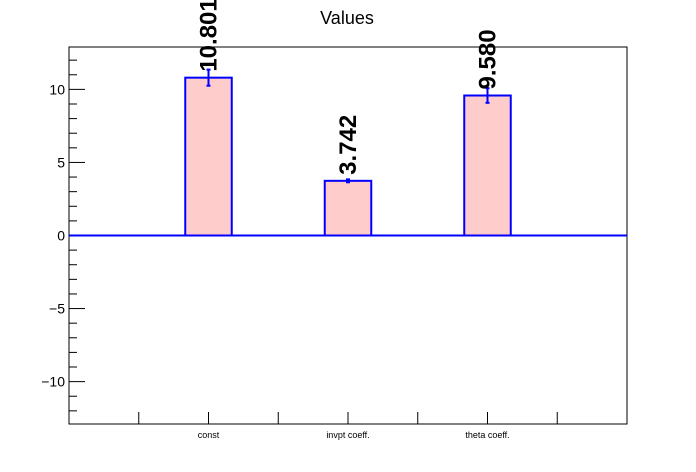  Describe the element at coordinates (61, 162) in the screenshot. I see `y-tick-label: 5` at that location.